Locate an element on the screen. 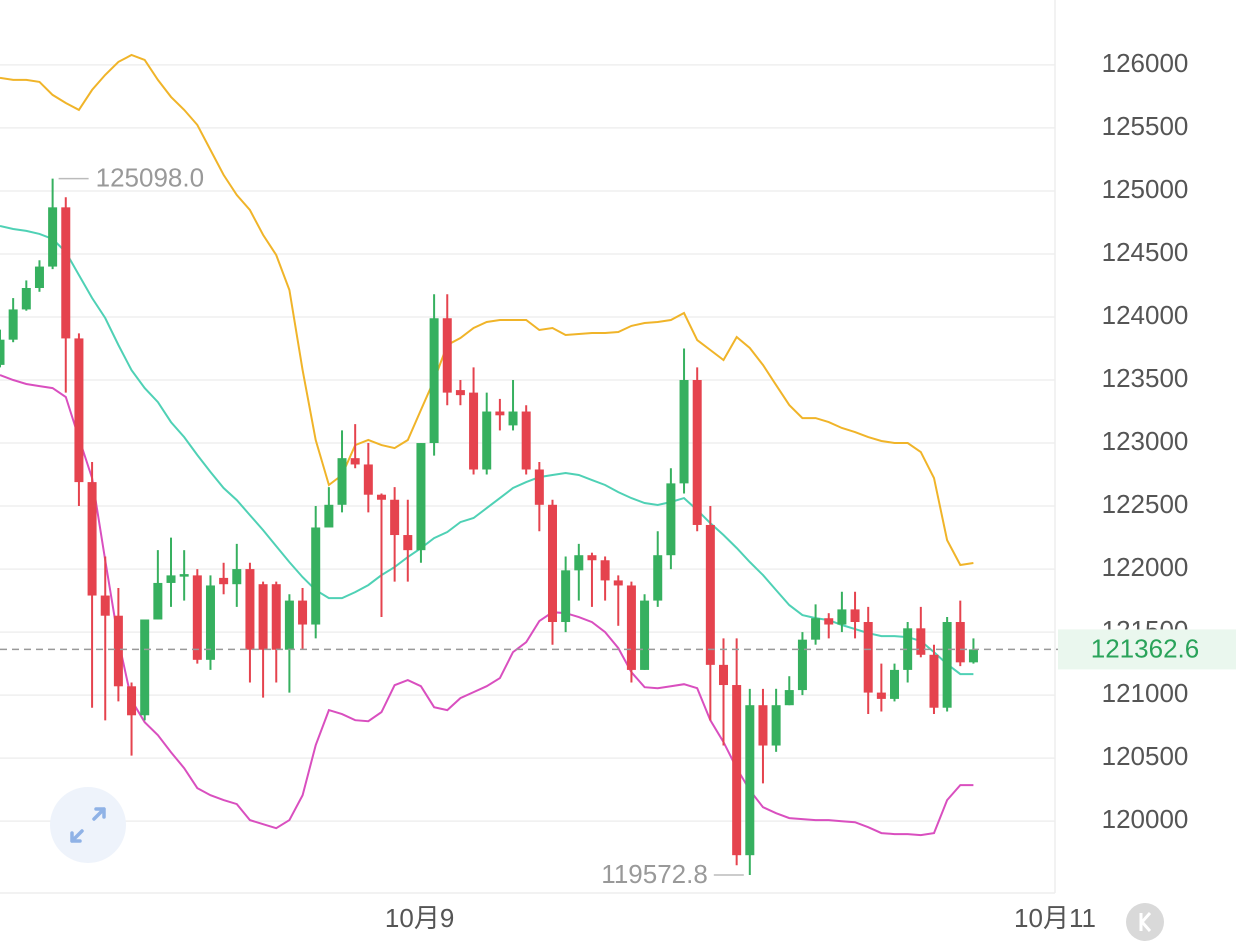  expand-icon is located at coordinates (88, 825).